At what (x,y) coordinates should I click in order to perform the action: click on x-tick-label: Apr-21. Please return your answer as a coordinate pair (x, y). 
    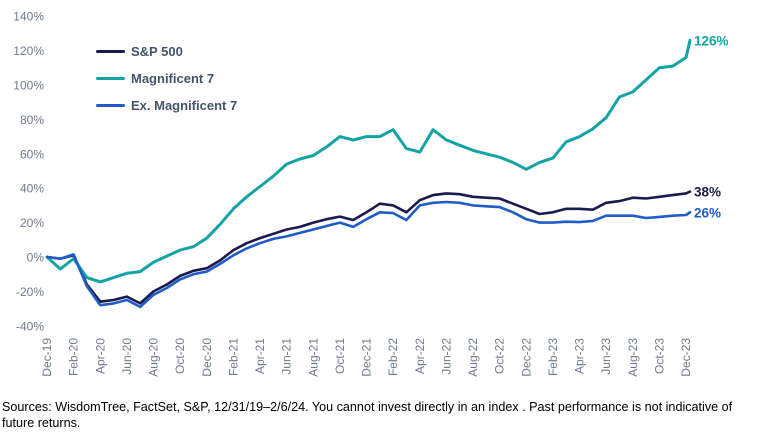
    Looking at the image, I should click on (260, 356).